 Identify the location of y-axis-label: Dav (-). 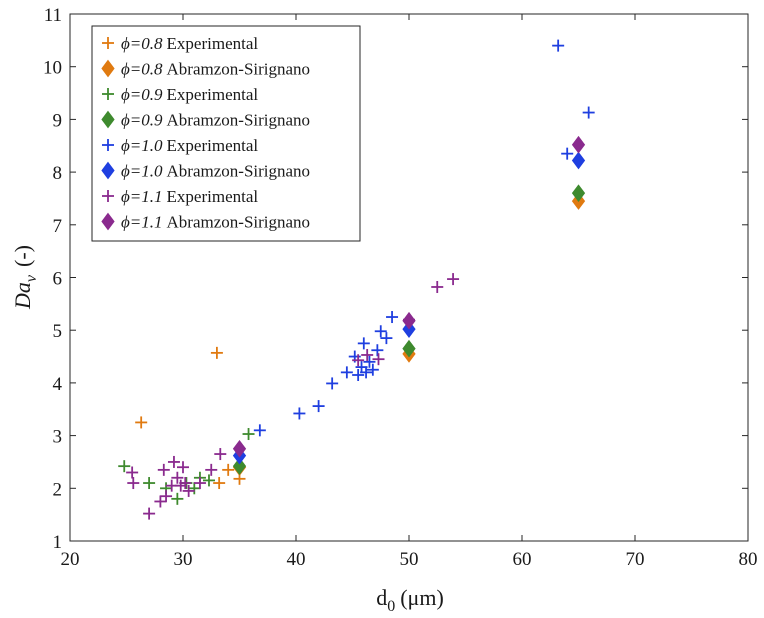
(25, 277).